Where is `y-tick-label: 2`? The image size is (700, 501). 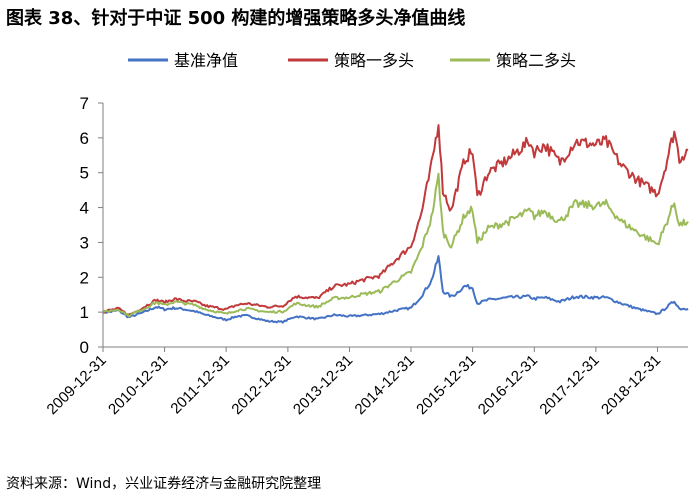
y-tick-label: 2 is located at coordinates (84, 277).